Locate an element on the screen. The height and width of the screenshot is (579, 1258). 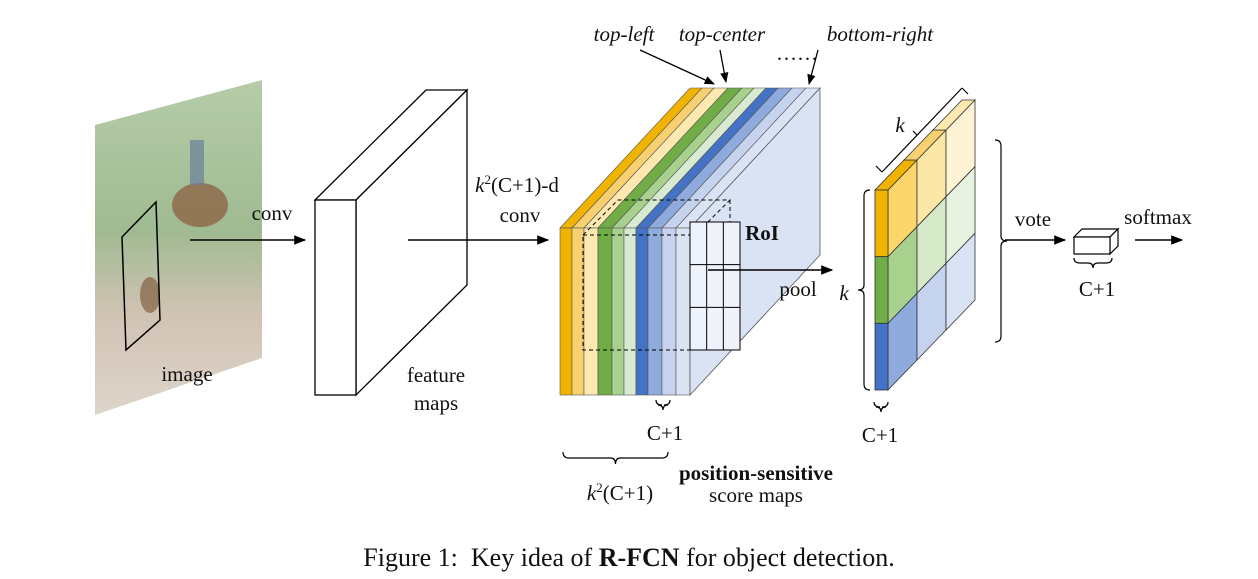
caption-name: R-FCN is located at coordinates (639, 557).